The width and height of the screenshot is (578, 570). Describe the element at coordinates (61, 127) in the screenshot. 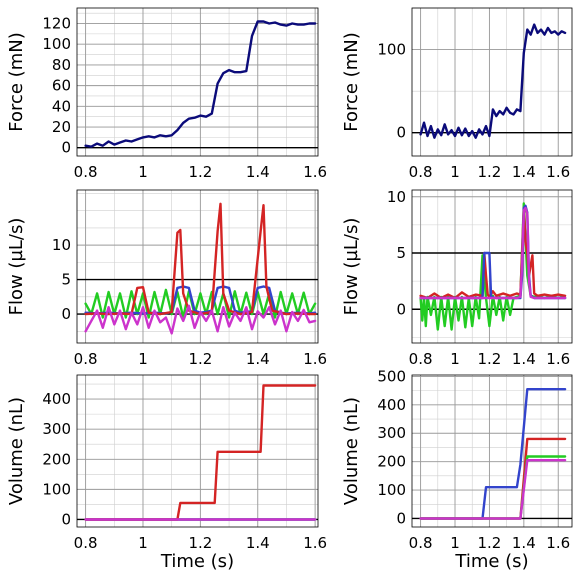

I see `y-tick-label: 20` at that location.